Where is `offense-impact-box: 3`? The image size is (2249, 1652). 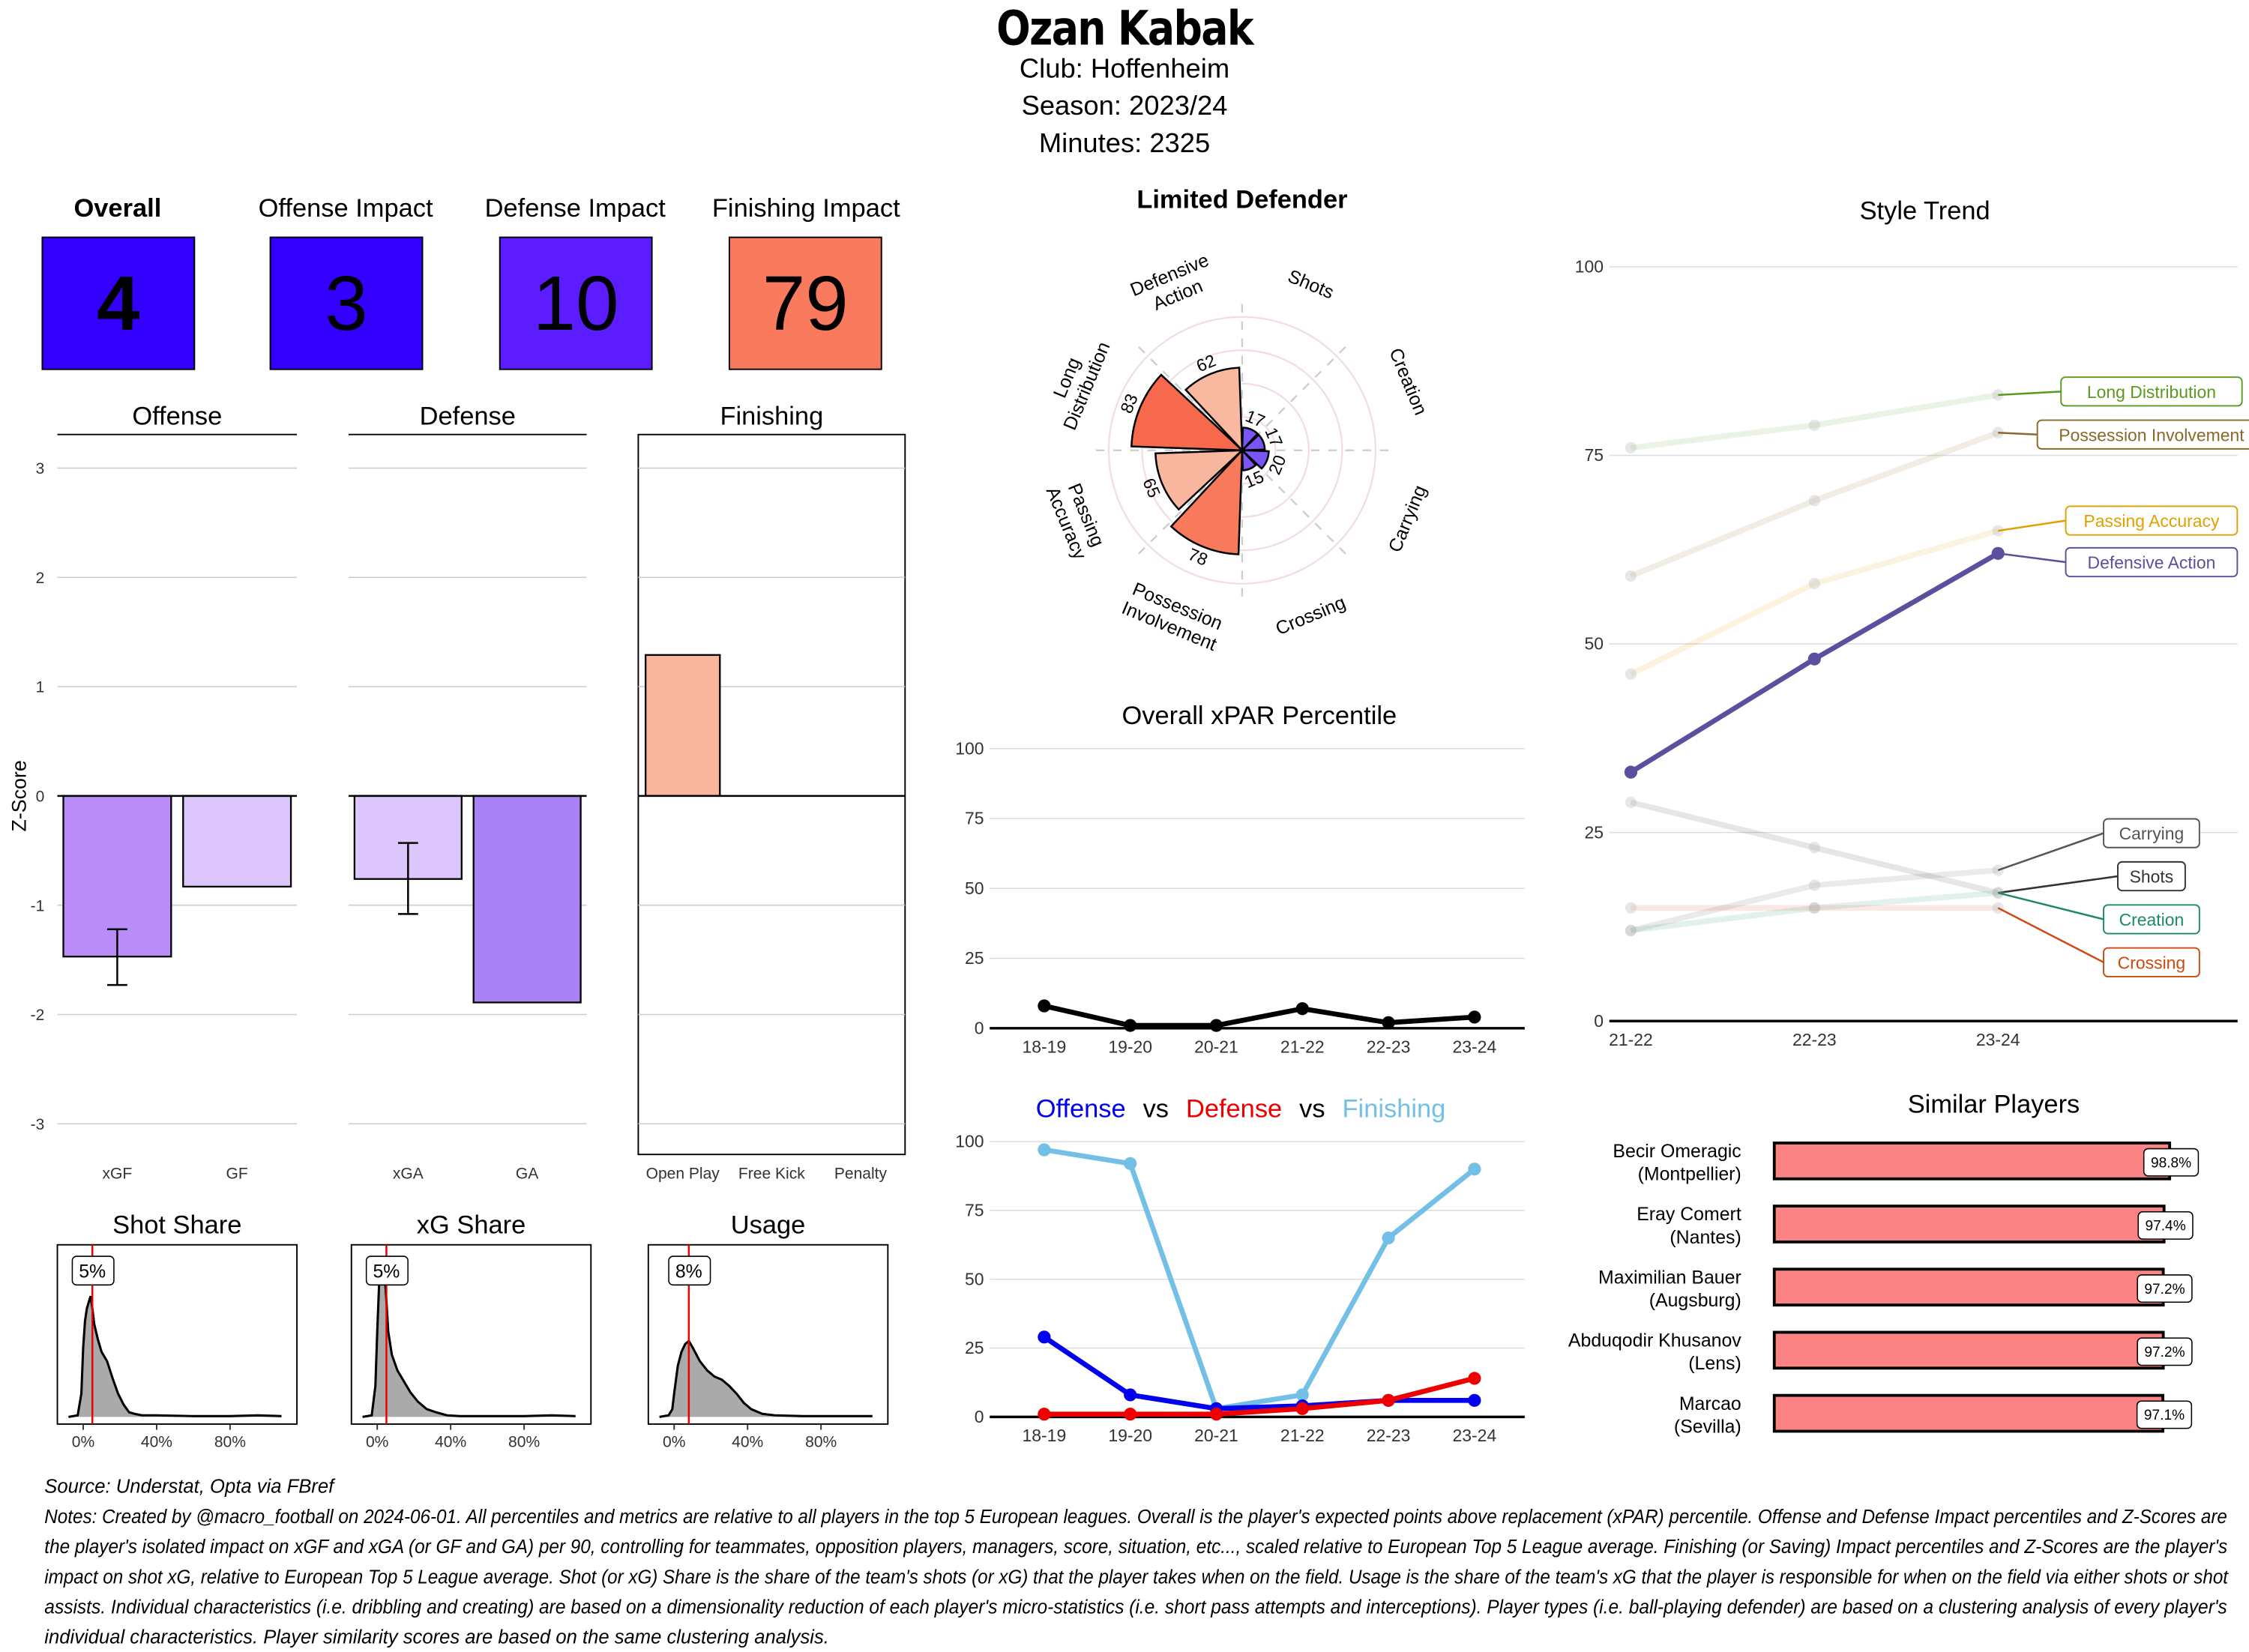
offense-impact-box: 3 is located at coordinates (346, 303).